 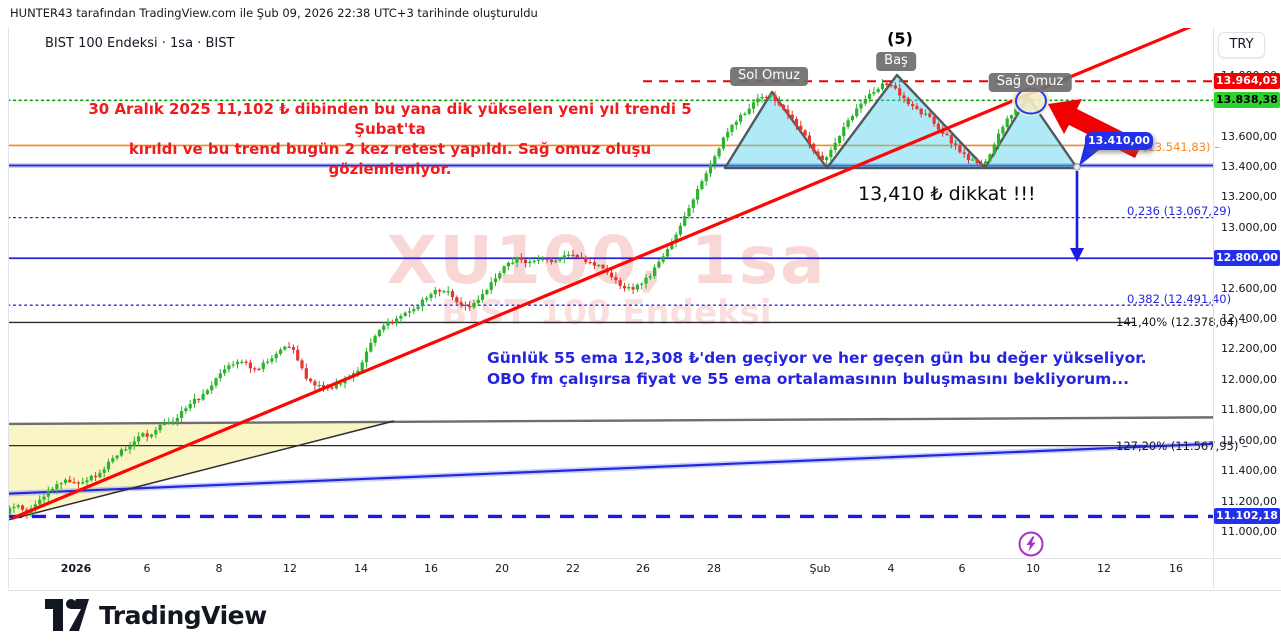 What do you see at coordinates (197, 471) in the screenshot?
I see `trendline-wedge-diagonal` at bounding box center [197, 471].